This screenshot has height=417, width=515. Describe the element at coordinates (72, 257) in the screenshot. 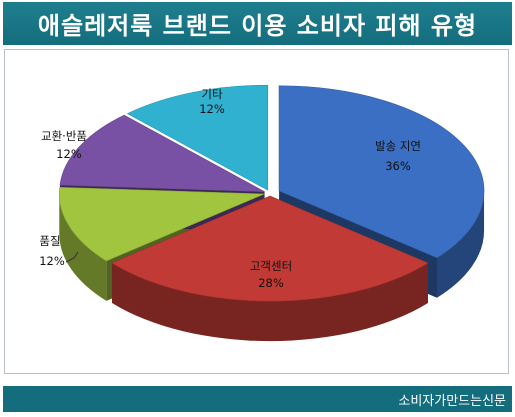

I see `leader-line-quality` at that location.